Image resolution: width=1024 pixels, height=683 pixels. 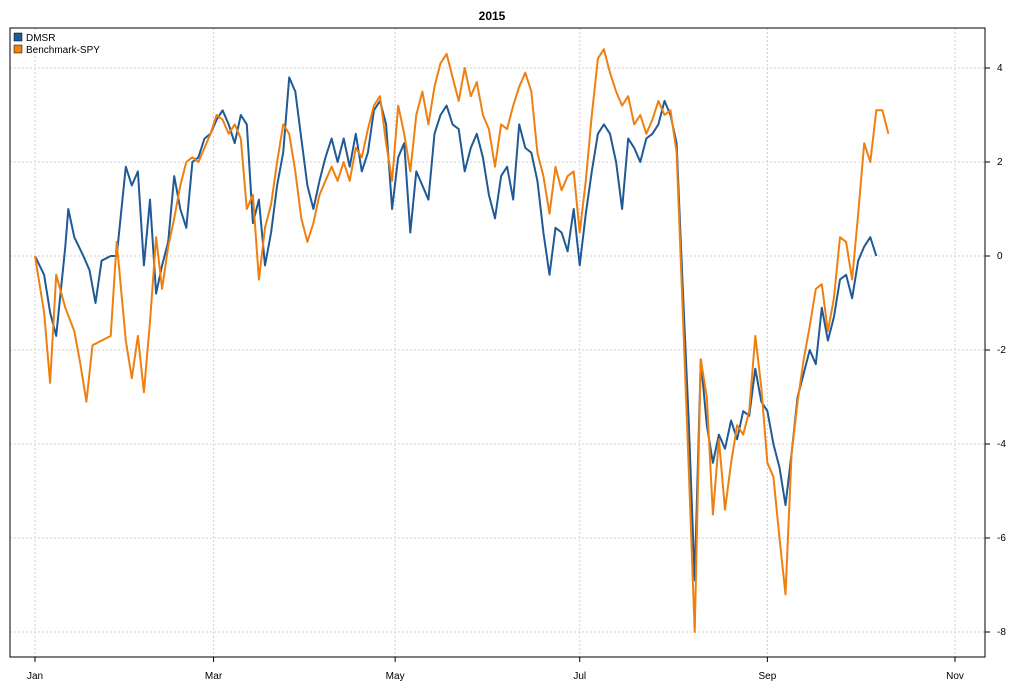 What do you see at coordinates (955, 676) in the screenshot?
I see `x-tick-label: Nov` at bounding box center [955, 676].